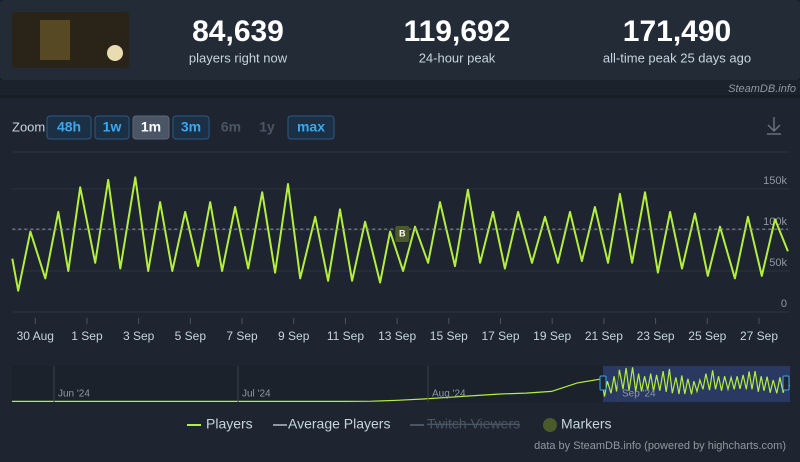  Describe the element at coordinates (139, 336) in the screenshot. I see `x-tick-label: 3 Sep` at that location.